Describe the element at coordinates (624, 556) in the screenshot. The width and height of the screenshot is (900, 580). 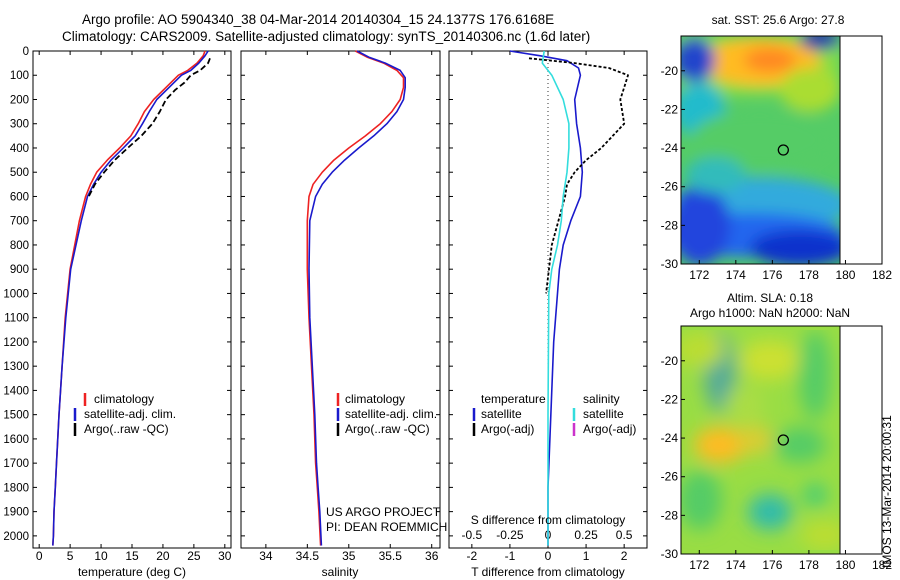
I see `x-tick-label: 2` at that location.